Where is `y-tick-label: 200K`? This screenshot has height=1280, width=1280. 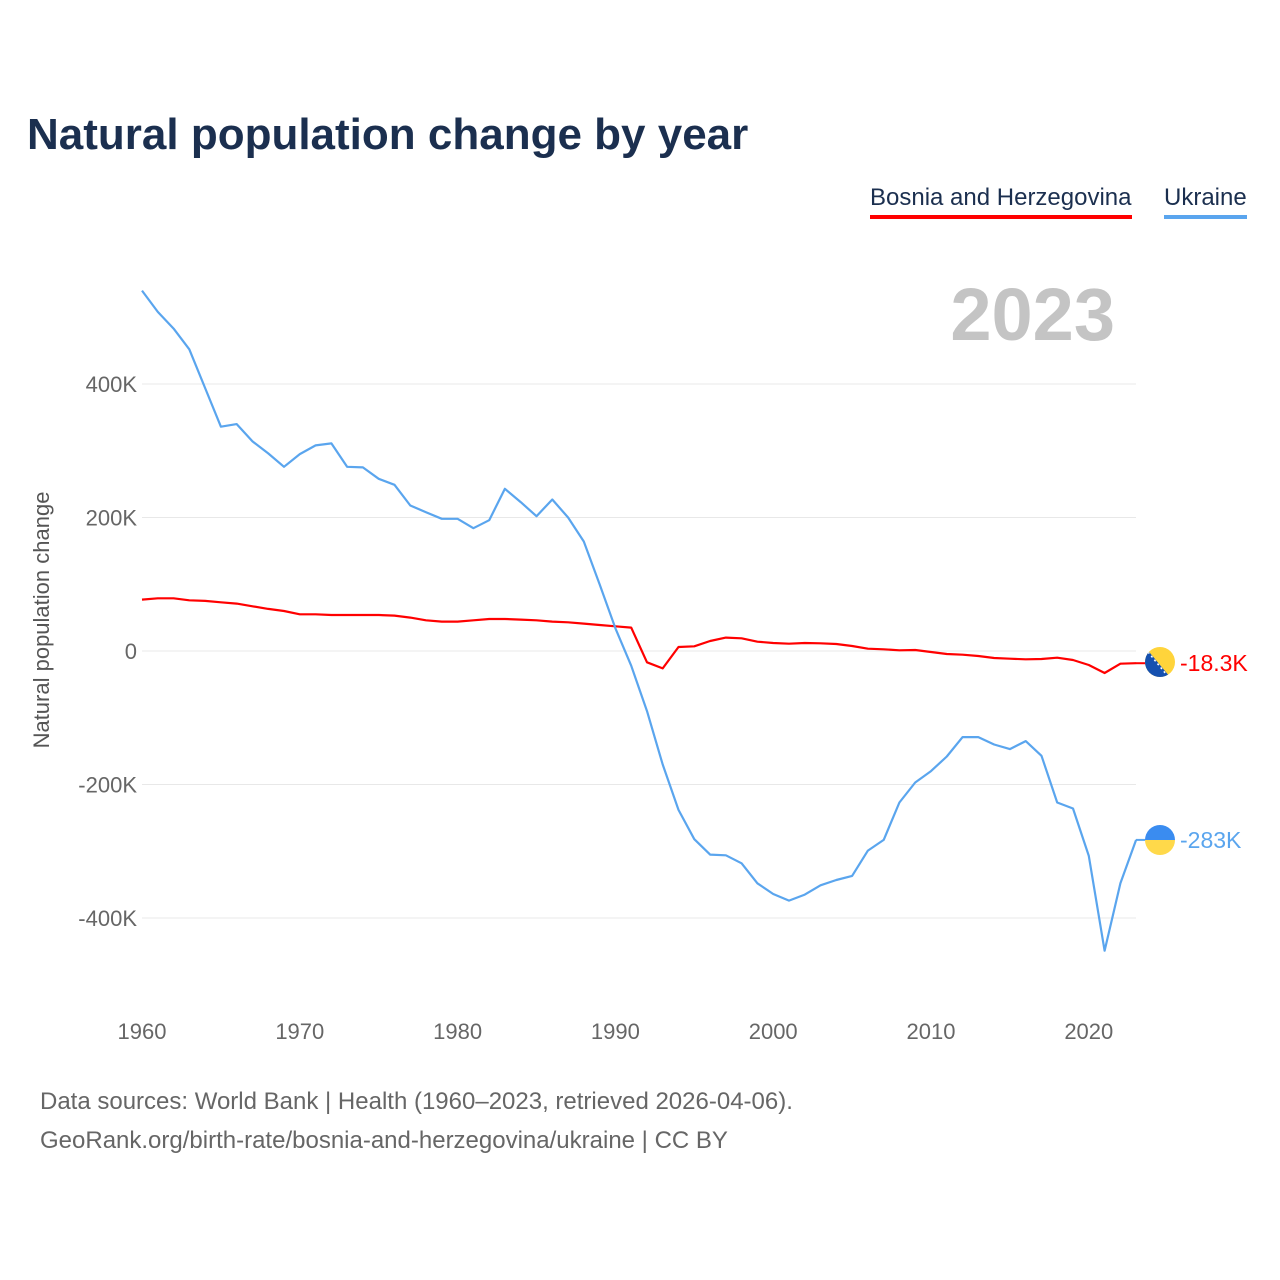
y-tick-label: 200K is located at coordinates (112, 518).